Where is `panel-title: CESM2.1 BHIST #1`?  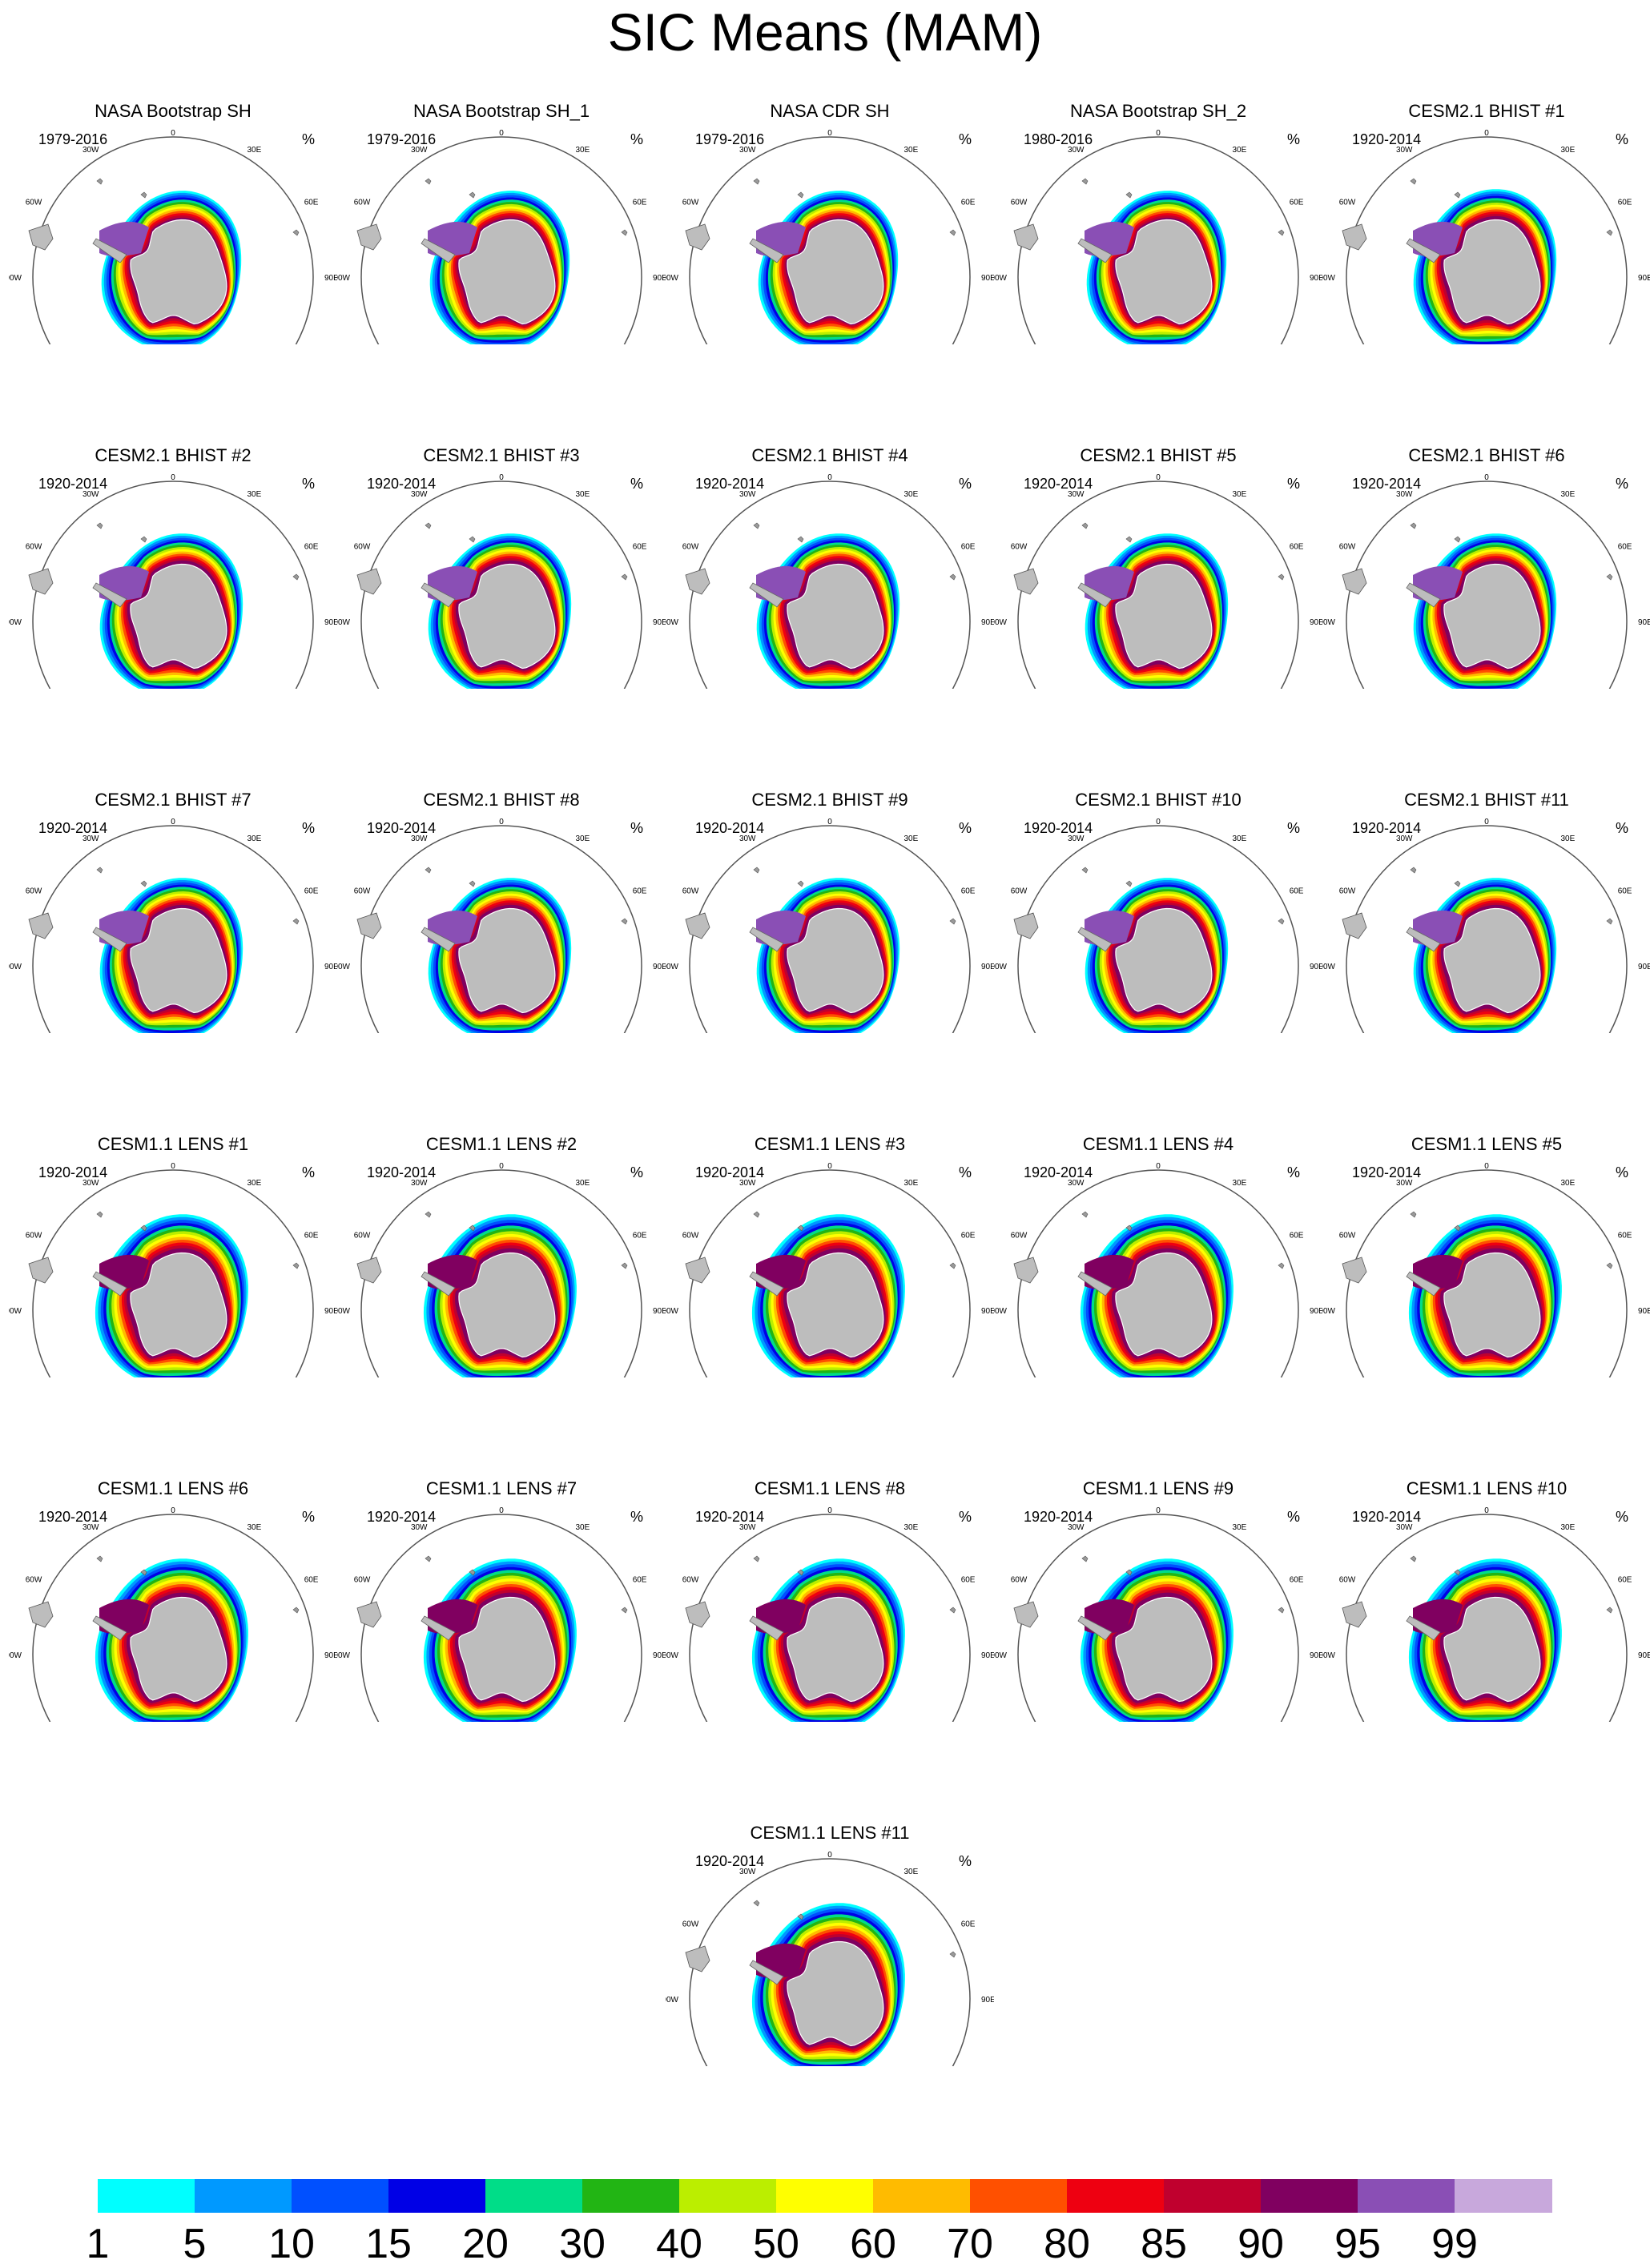 panel-title: CESM2.1 BHIST #1 is located at coordinates (1486, 111).